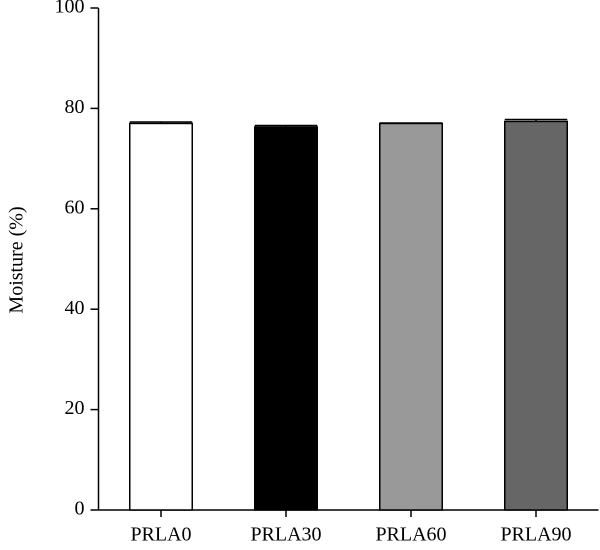 The width and height of the screenshot is (600, 550). What do you see at coordinates (410, 535) in the screenshot?
I see `x-tick-label: PRLA60` at bounding box center [410, 535].